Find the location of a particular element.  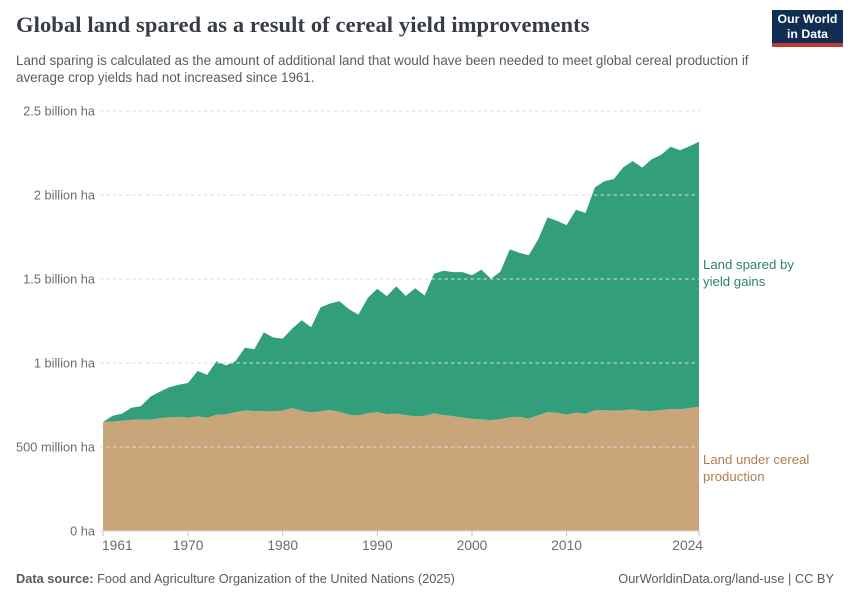

x-axis-tick-label: 1990 is located at coordinates (377, 545).